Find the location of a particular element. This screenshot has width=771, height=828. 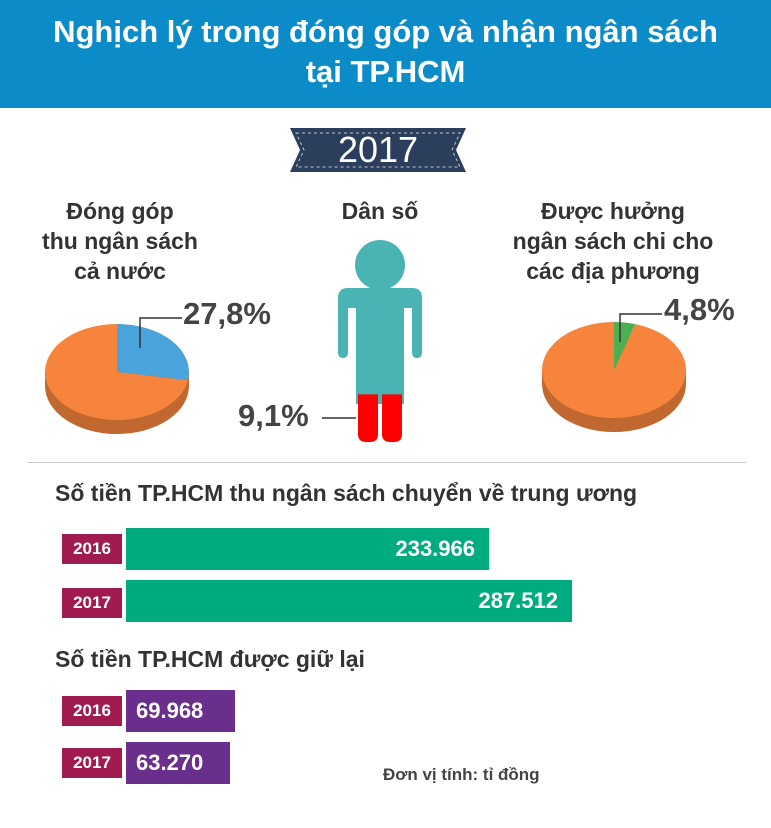

contribution-label: Đóng góp thu ngân sách cả nước is located at coordinates (120, 241).